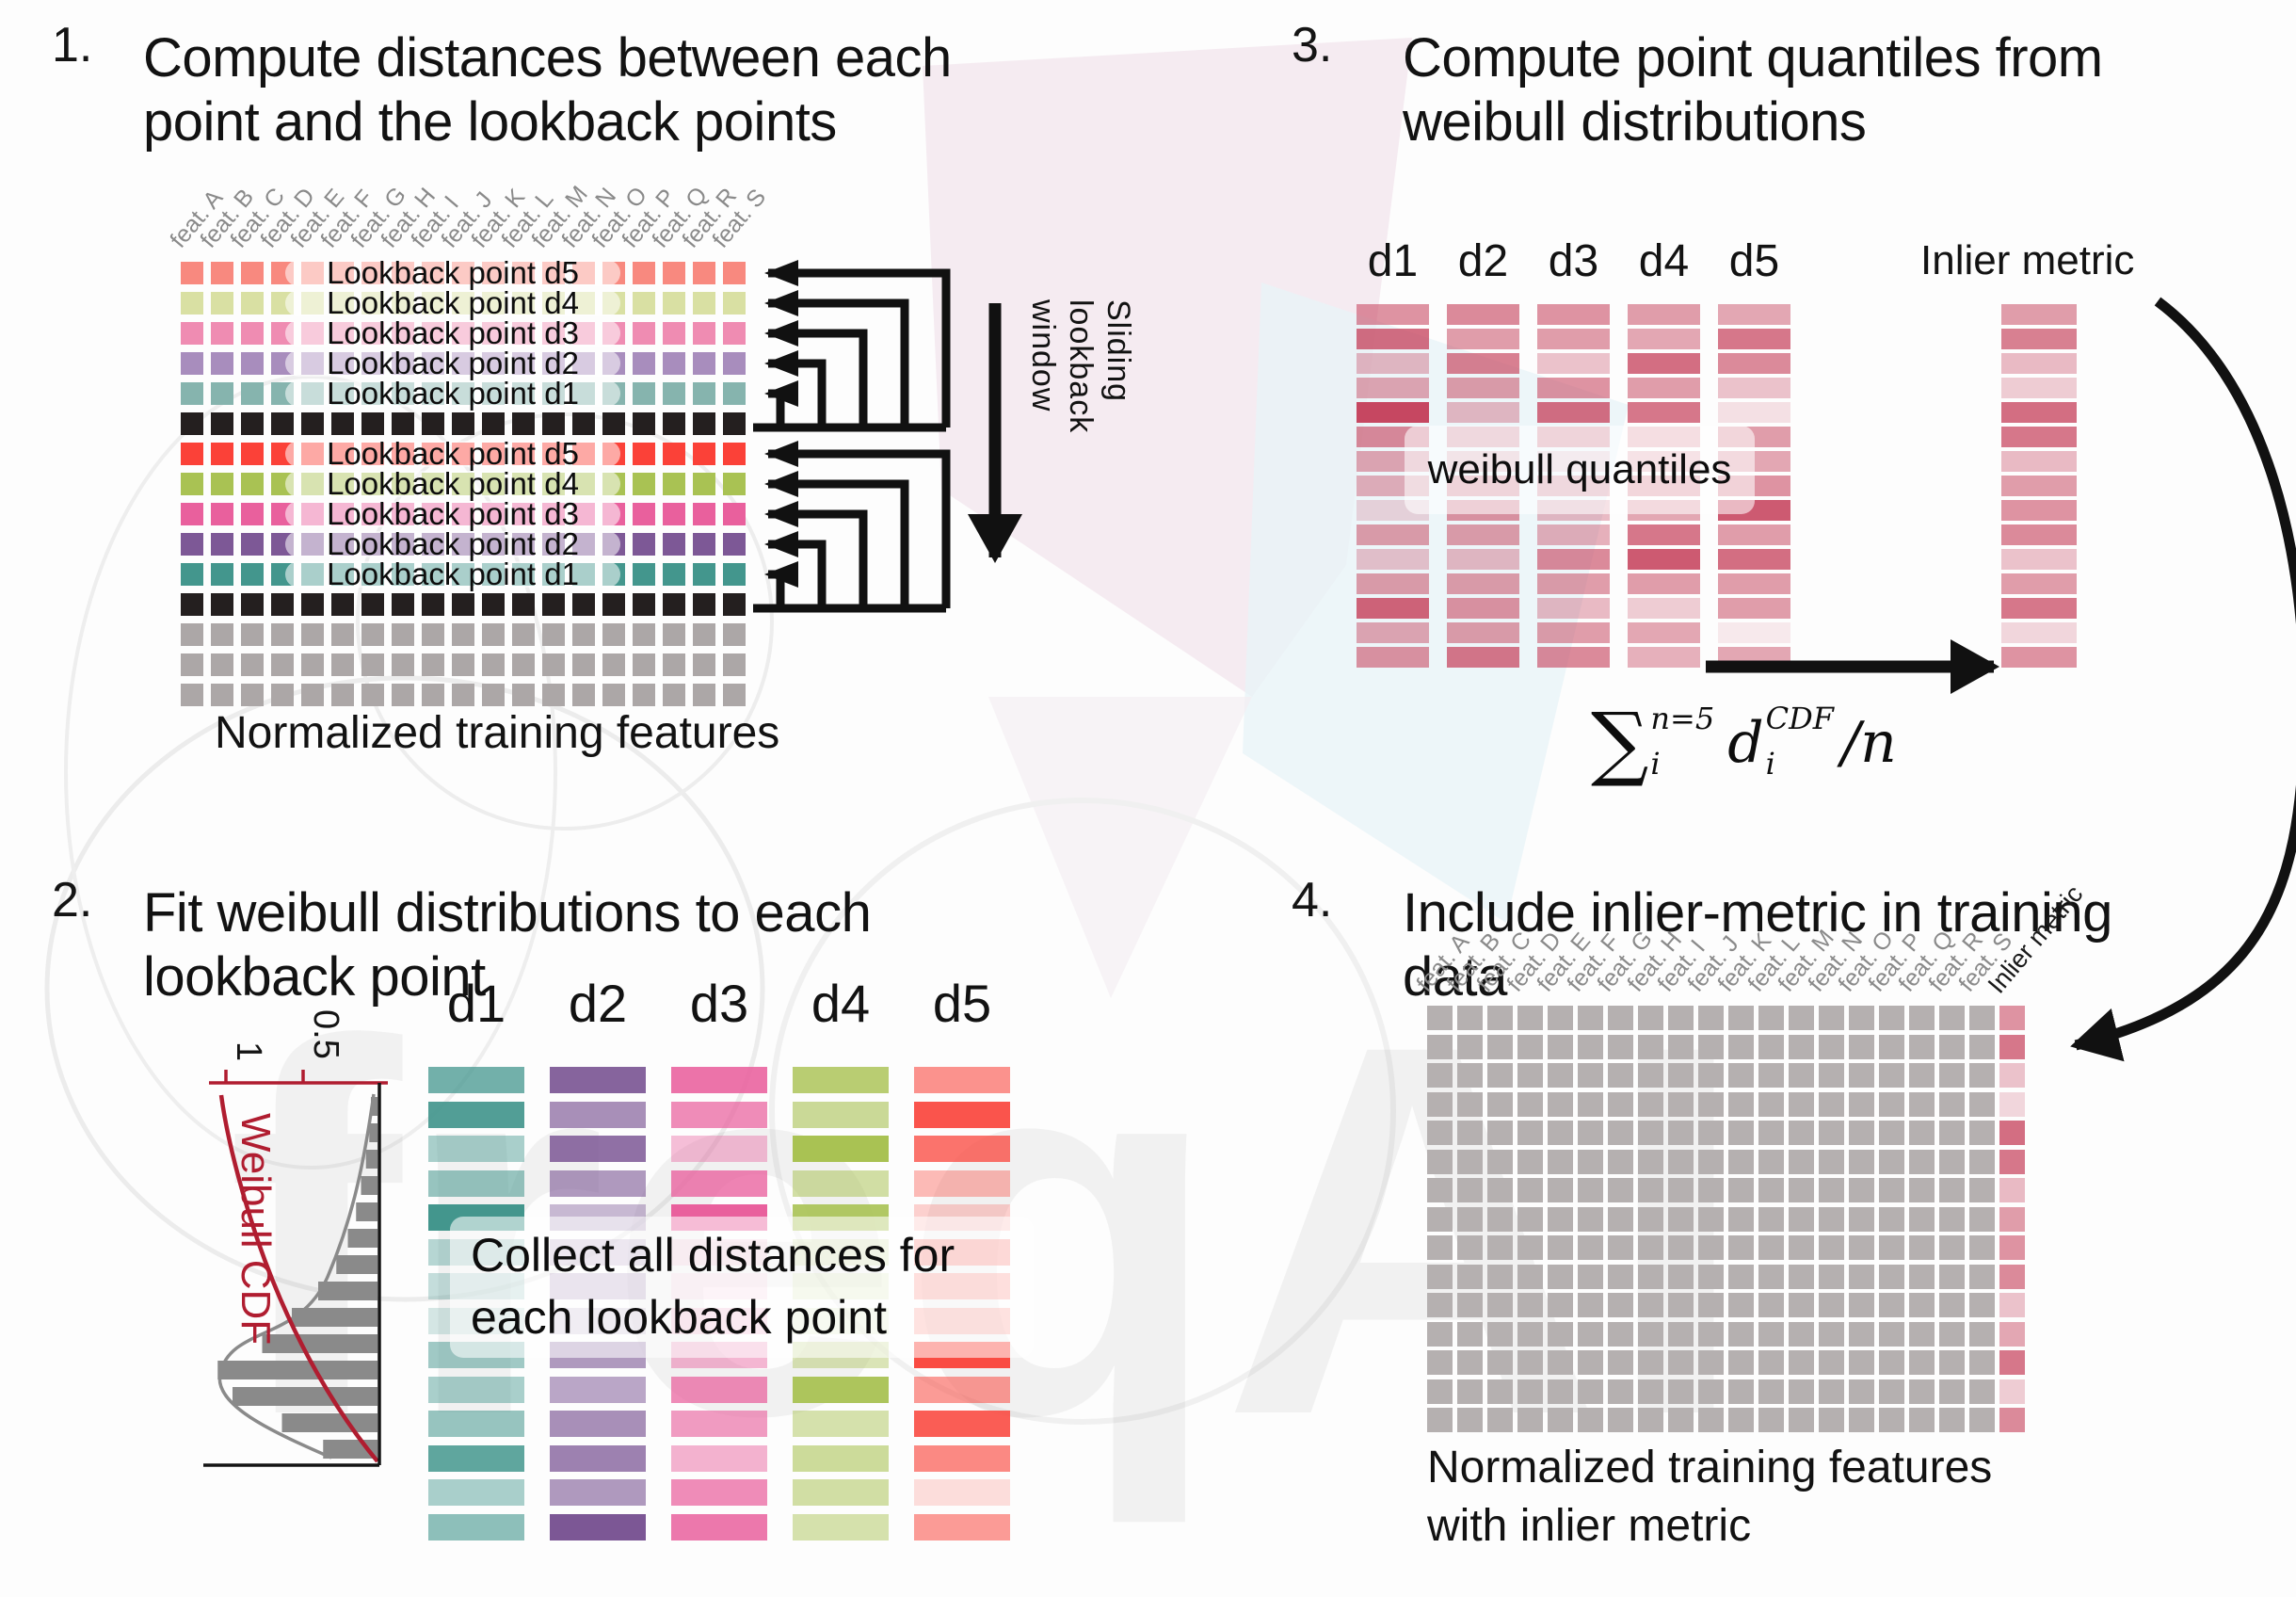  Describe the element at coordinates (1080, 454) in the screenshot. I see `sliding-window-label: Sliding lookback window` at that location.